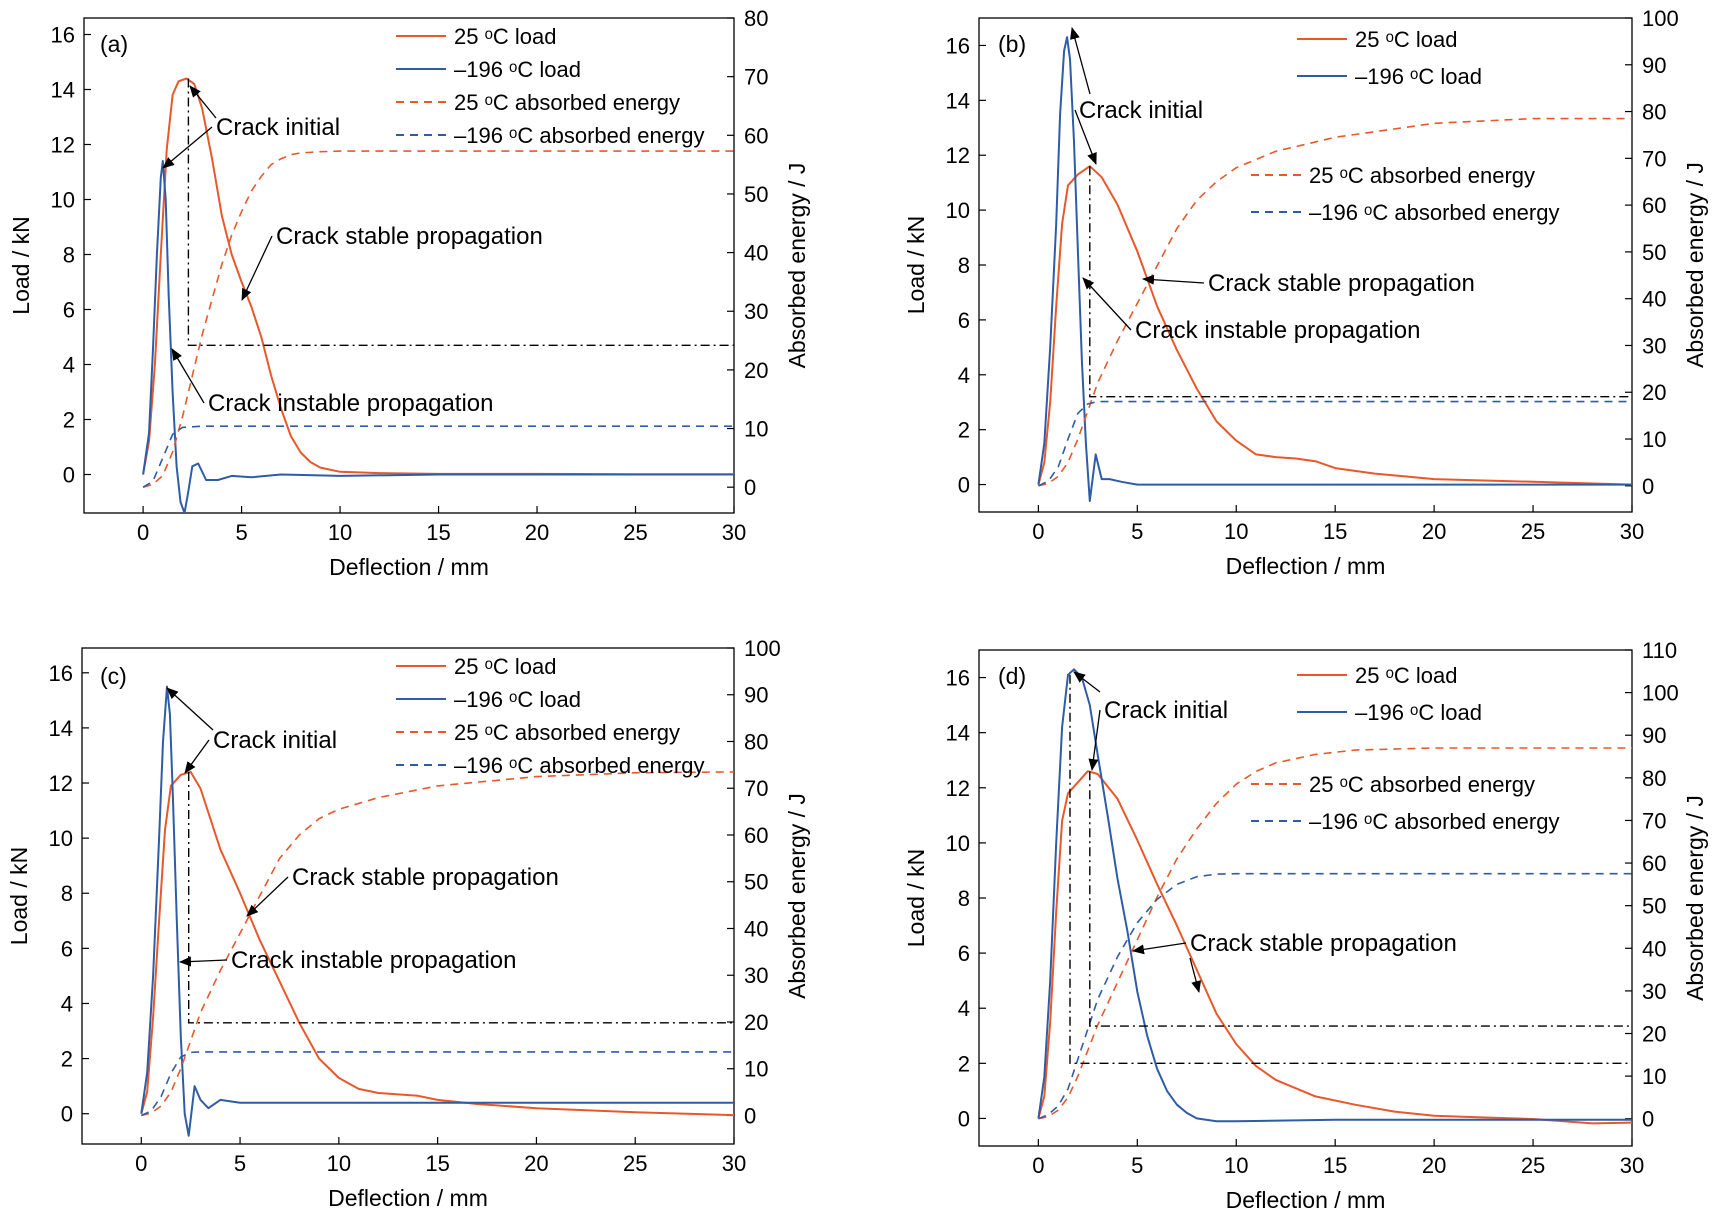 This screenshot has width=1722, height=1222. I want to click on series--196-c-absorbed-energy, so click(1335, 443).